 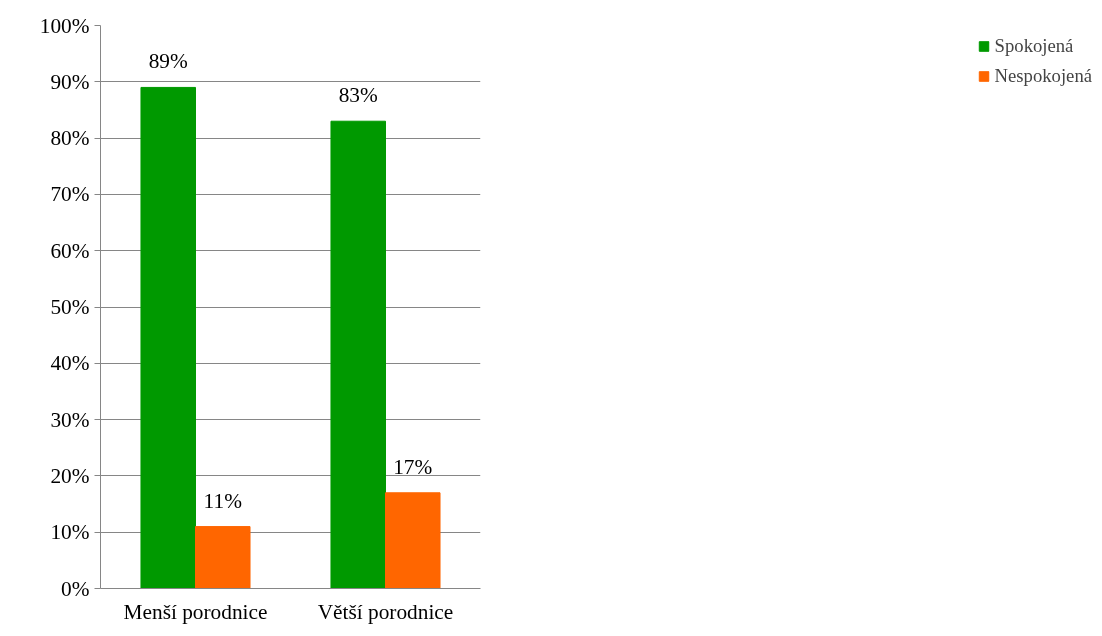 What do you see at coordinates (75, 588) in the screenshot?
I see `y-tick-label: 0%` at bounding box center [75, 588].